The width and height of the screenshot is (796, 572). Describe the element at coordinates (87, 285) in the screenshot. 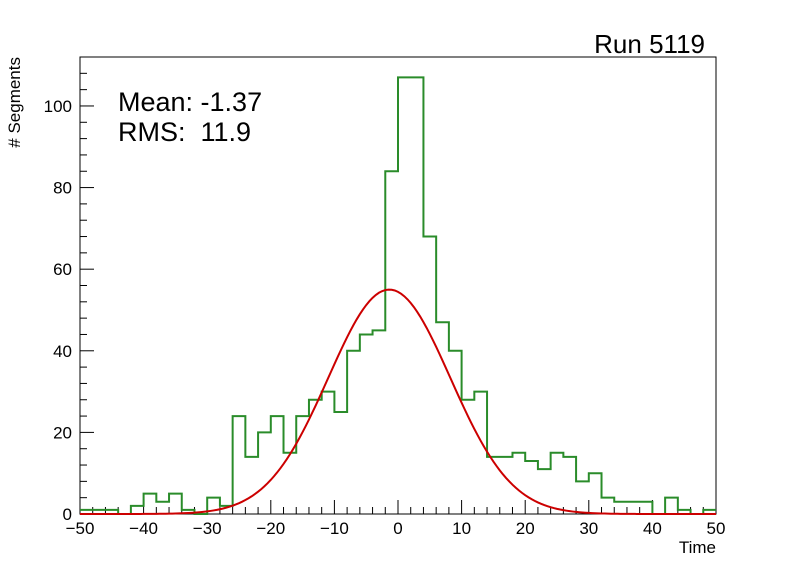

I see `y-axis-ticks` at that location.